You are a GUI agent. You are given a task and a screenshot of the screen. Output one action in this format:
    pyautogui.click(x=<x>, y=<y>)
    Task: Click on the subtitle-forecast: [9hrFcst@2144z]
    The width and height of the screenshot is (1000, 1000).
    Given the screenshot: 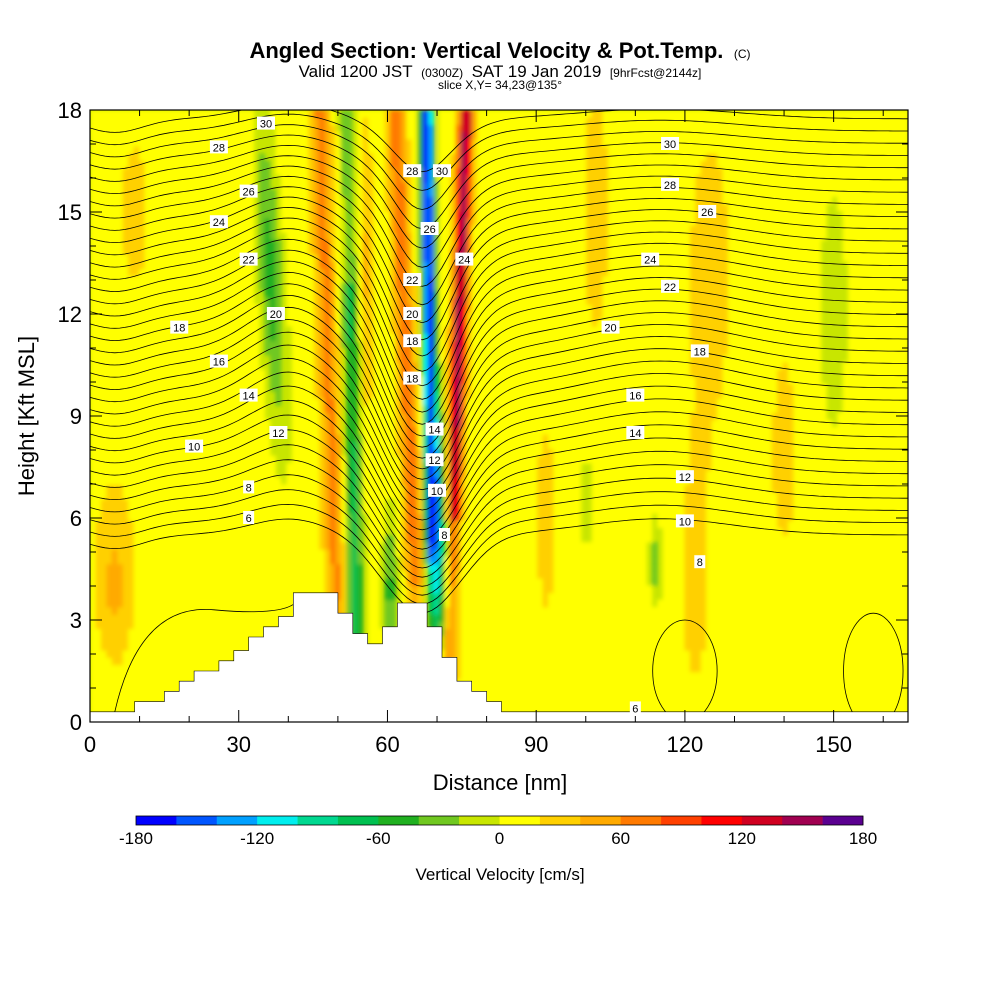 What is the action you would take?
    pyautogui.click(x=656, y=73)
    